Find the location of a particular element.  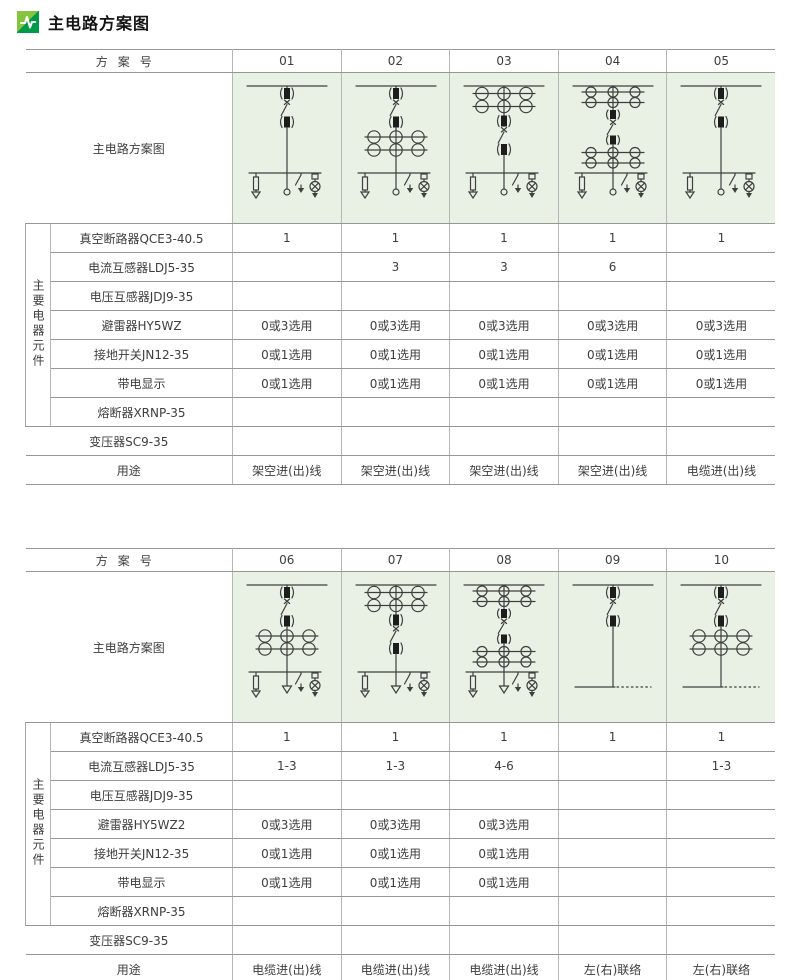

scheme-no: 01 is located at coordinates (287, 61).